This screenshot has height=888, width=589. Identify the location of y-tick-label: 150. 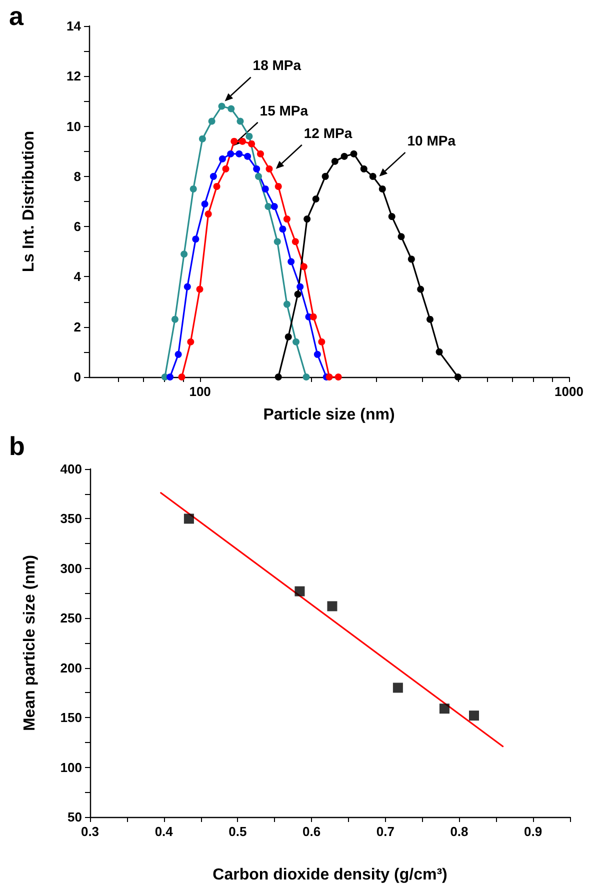
(71, 718).